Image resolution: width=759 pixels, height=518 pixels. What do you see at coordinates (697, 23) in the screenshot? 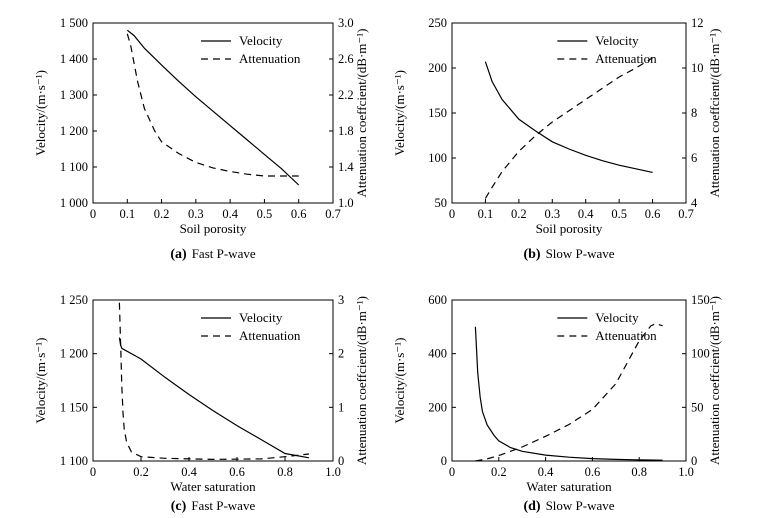
I see `y2-tick-label: 12` at bounding box center [697, 23].